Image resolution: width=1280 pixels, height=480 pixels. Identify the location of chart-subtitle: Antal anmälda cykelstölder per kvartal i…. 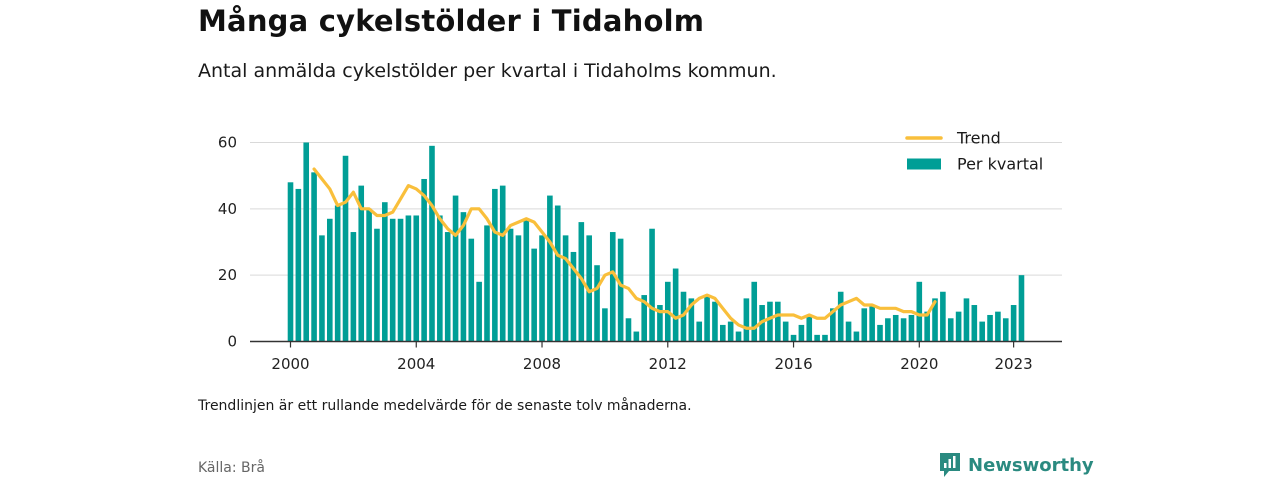
(487, 71).